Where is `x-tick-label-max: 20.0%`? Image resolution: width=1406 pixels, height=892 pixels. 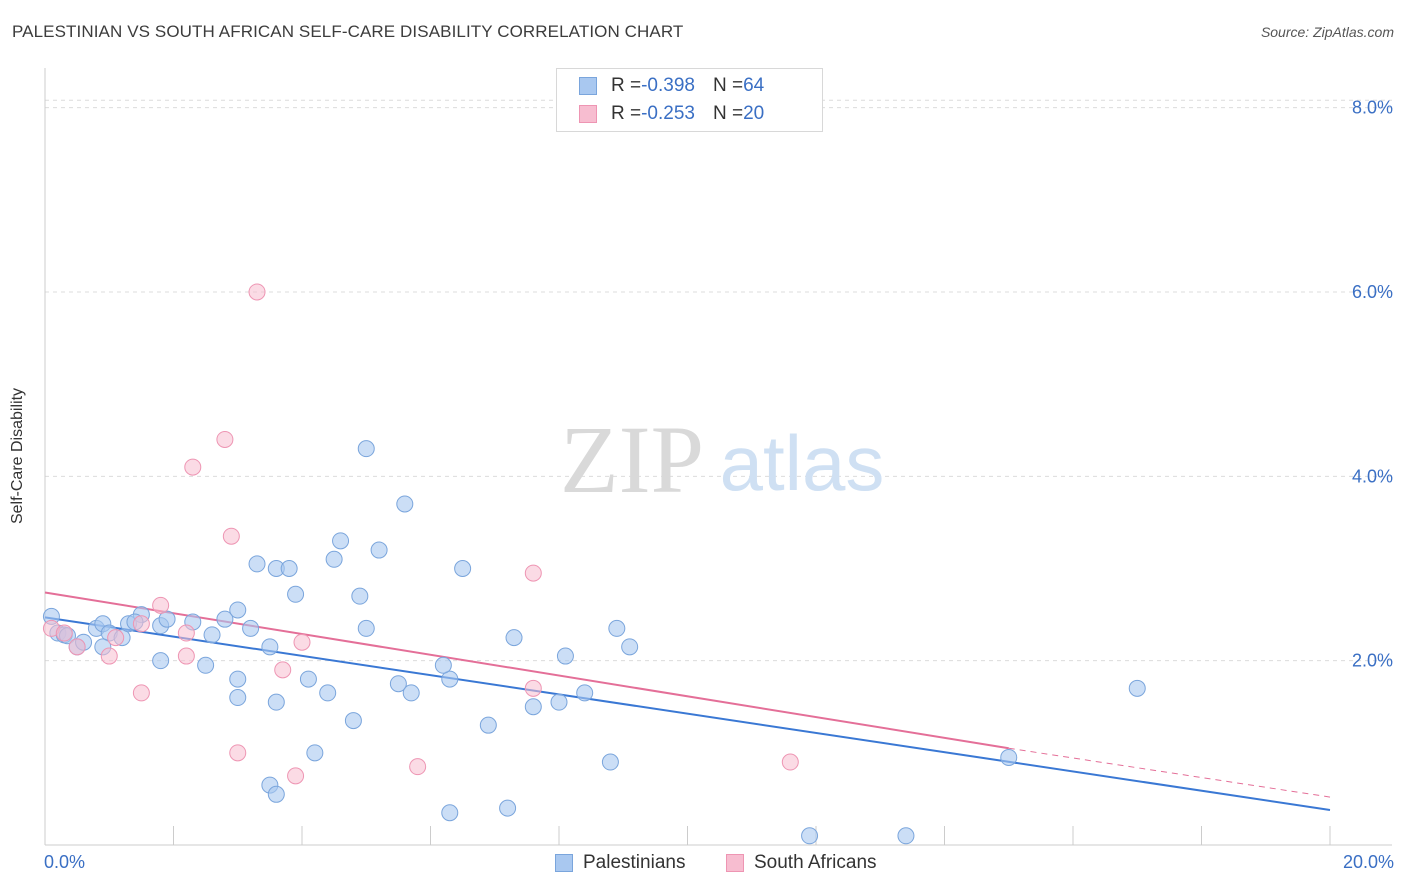
x-tick-label-max: 20.0% is located at coordinates (1368, 862).